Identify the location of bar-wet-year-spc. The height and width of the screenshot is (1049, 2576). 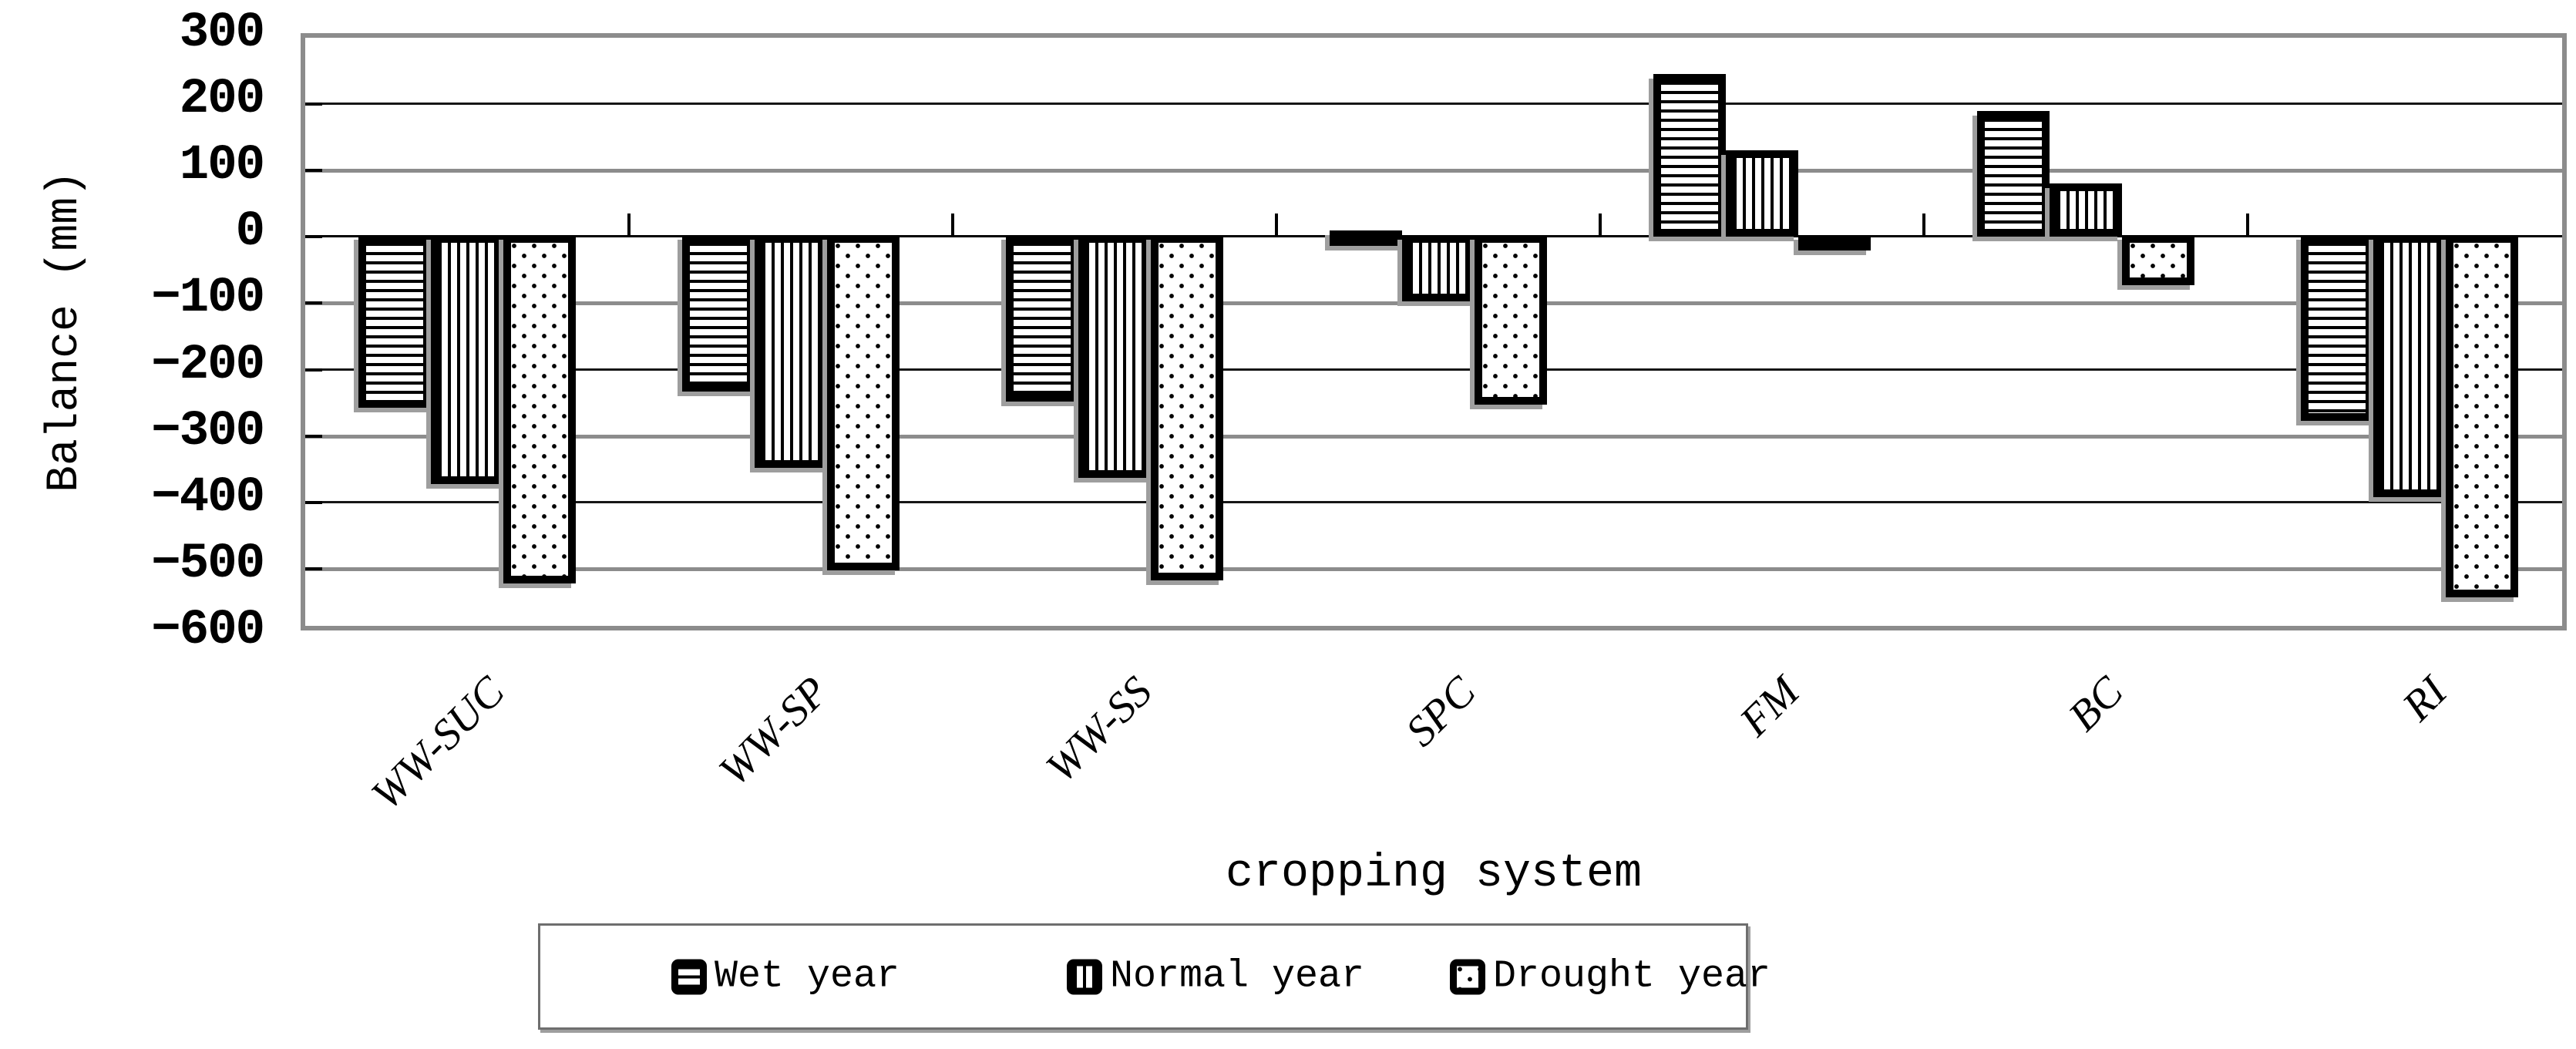
(1366, 238).